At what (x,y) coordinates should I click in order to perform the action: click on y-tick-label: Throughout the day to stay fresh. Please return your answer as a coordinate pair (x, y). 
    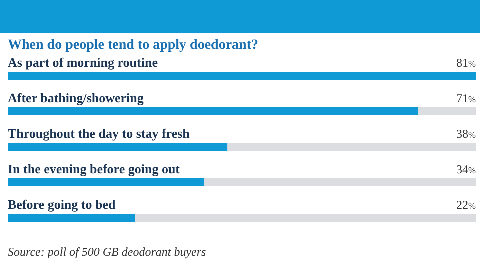
    Looking at the image, I should click on (99, 133).